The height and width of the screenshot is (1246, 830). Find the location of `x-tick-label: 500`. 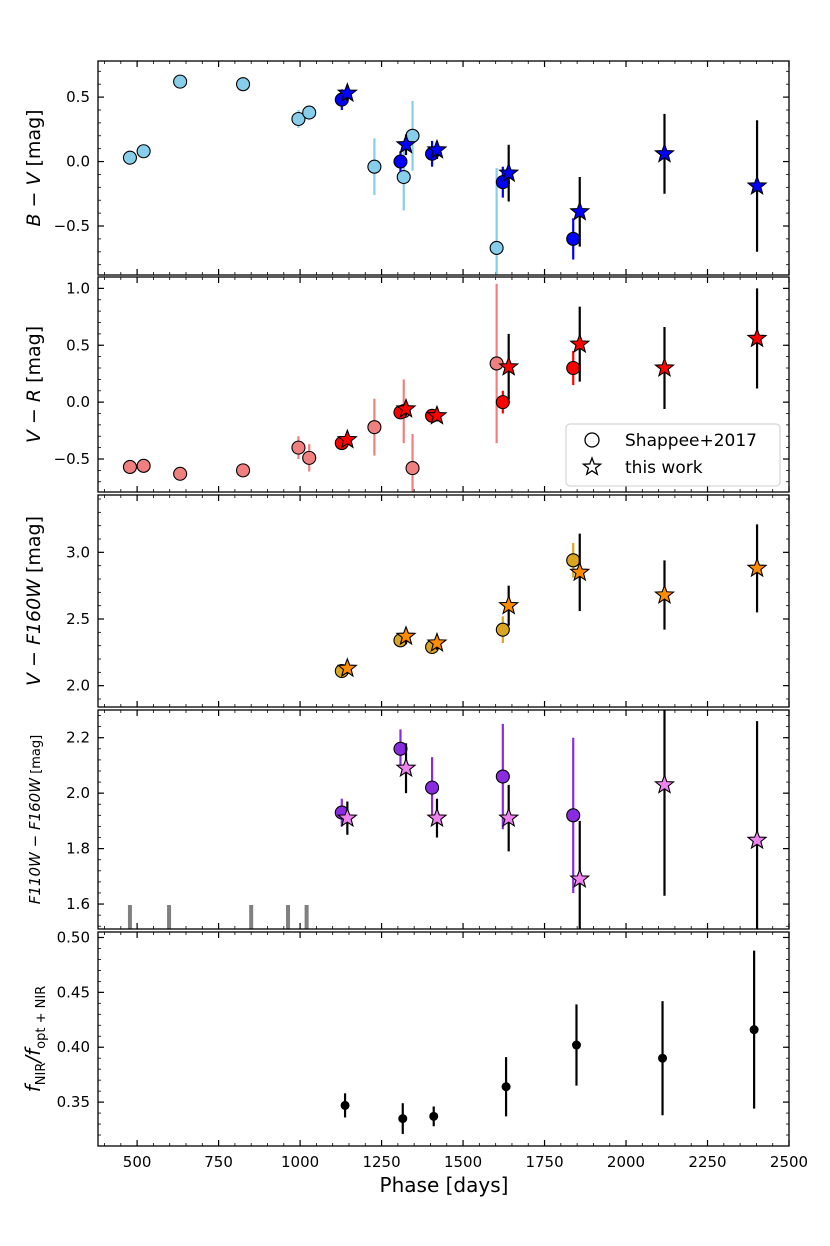

x-tick-label: 500 is located at coordinates (137, 1162).